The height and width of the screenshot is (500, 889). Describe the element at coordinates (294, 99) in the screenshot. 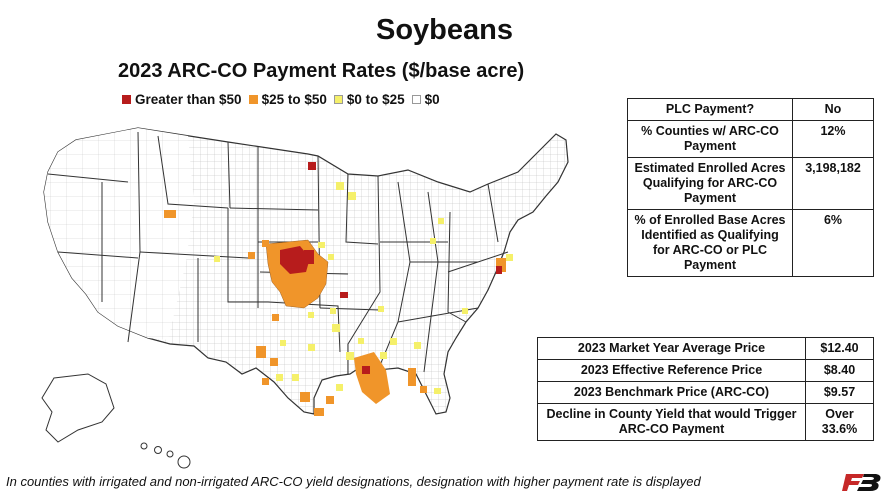

I see `legend-label-mid: $25 to $50` at that location.